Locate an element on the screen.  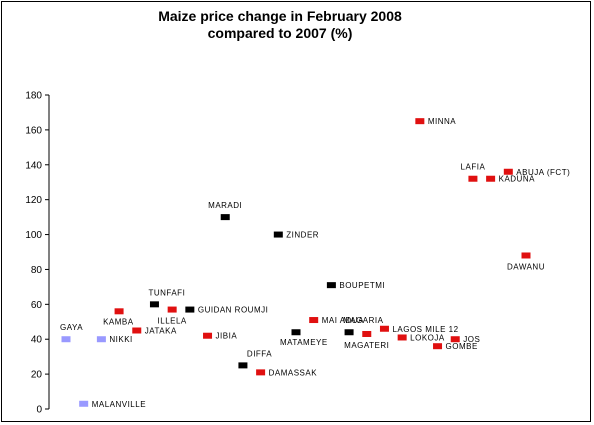
data-point-label: TUNFAFI is located at coordinates (166, 292).